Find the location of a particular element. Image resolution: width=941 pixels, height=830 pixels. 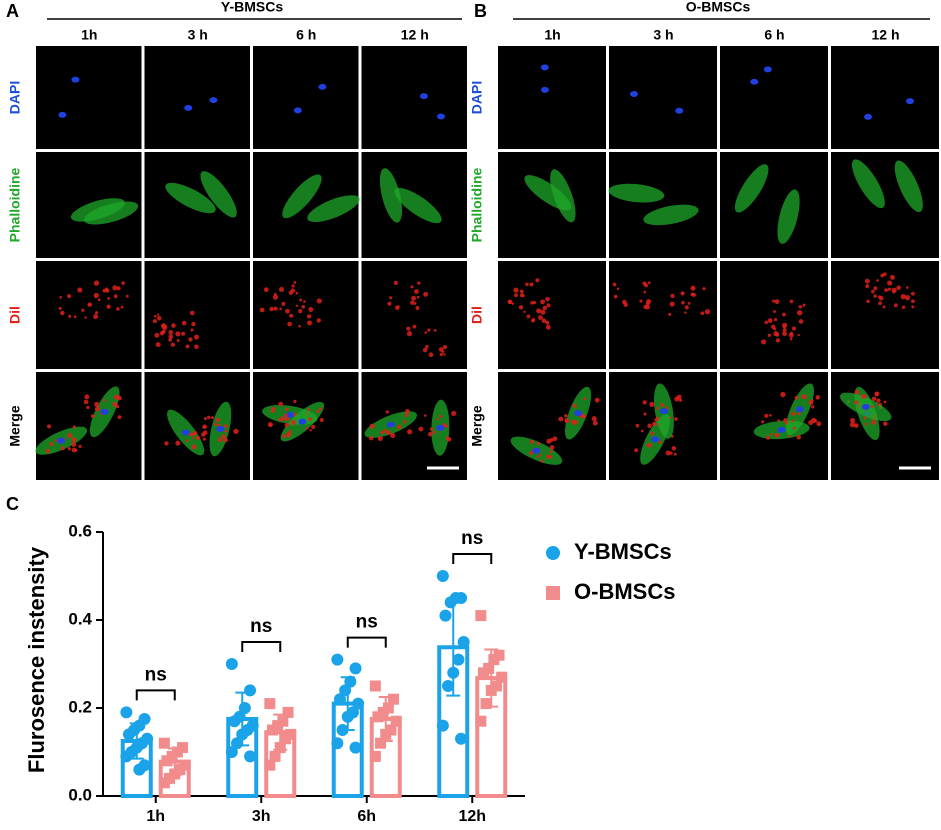

y-axis-title: Flurosence instensity is located at coordinates (36, 659).